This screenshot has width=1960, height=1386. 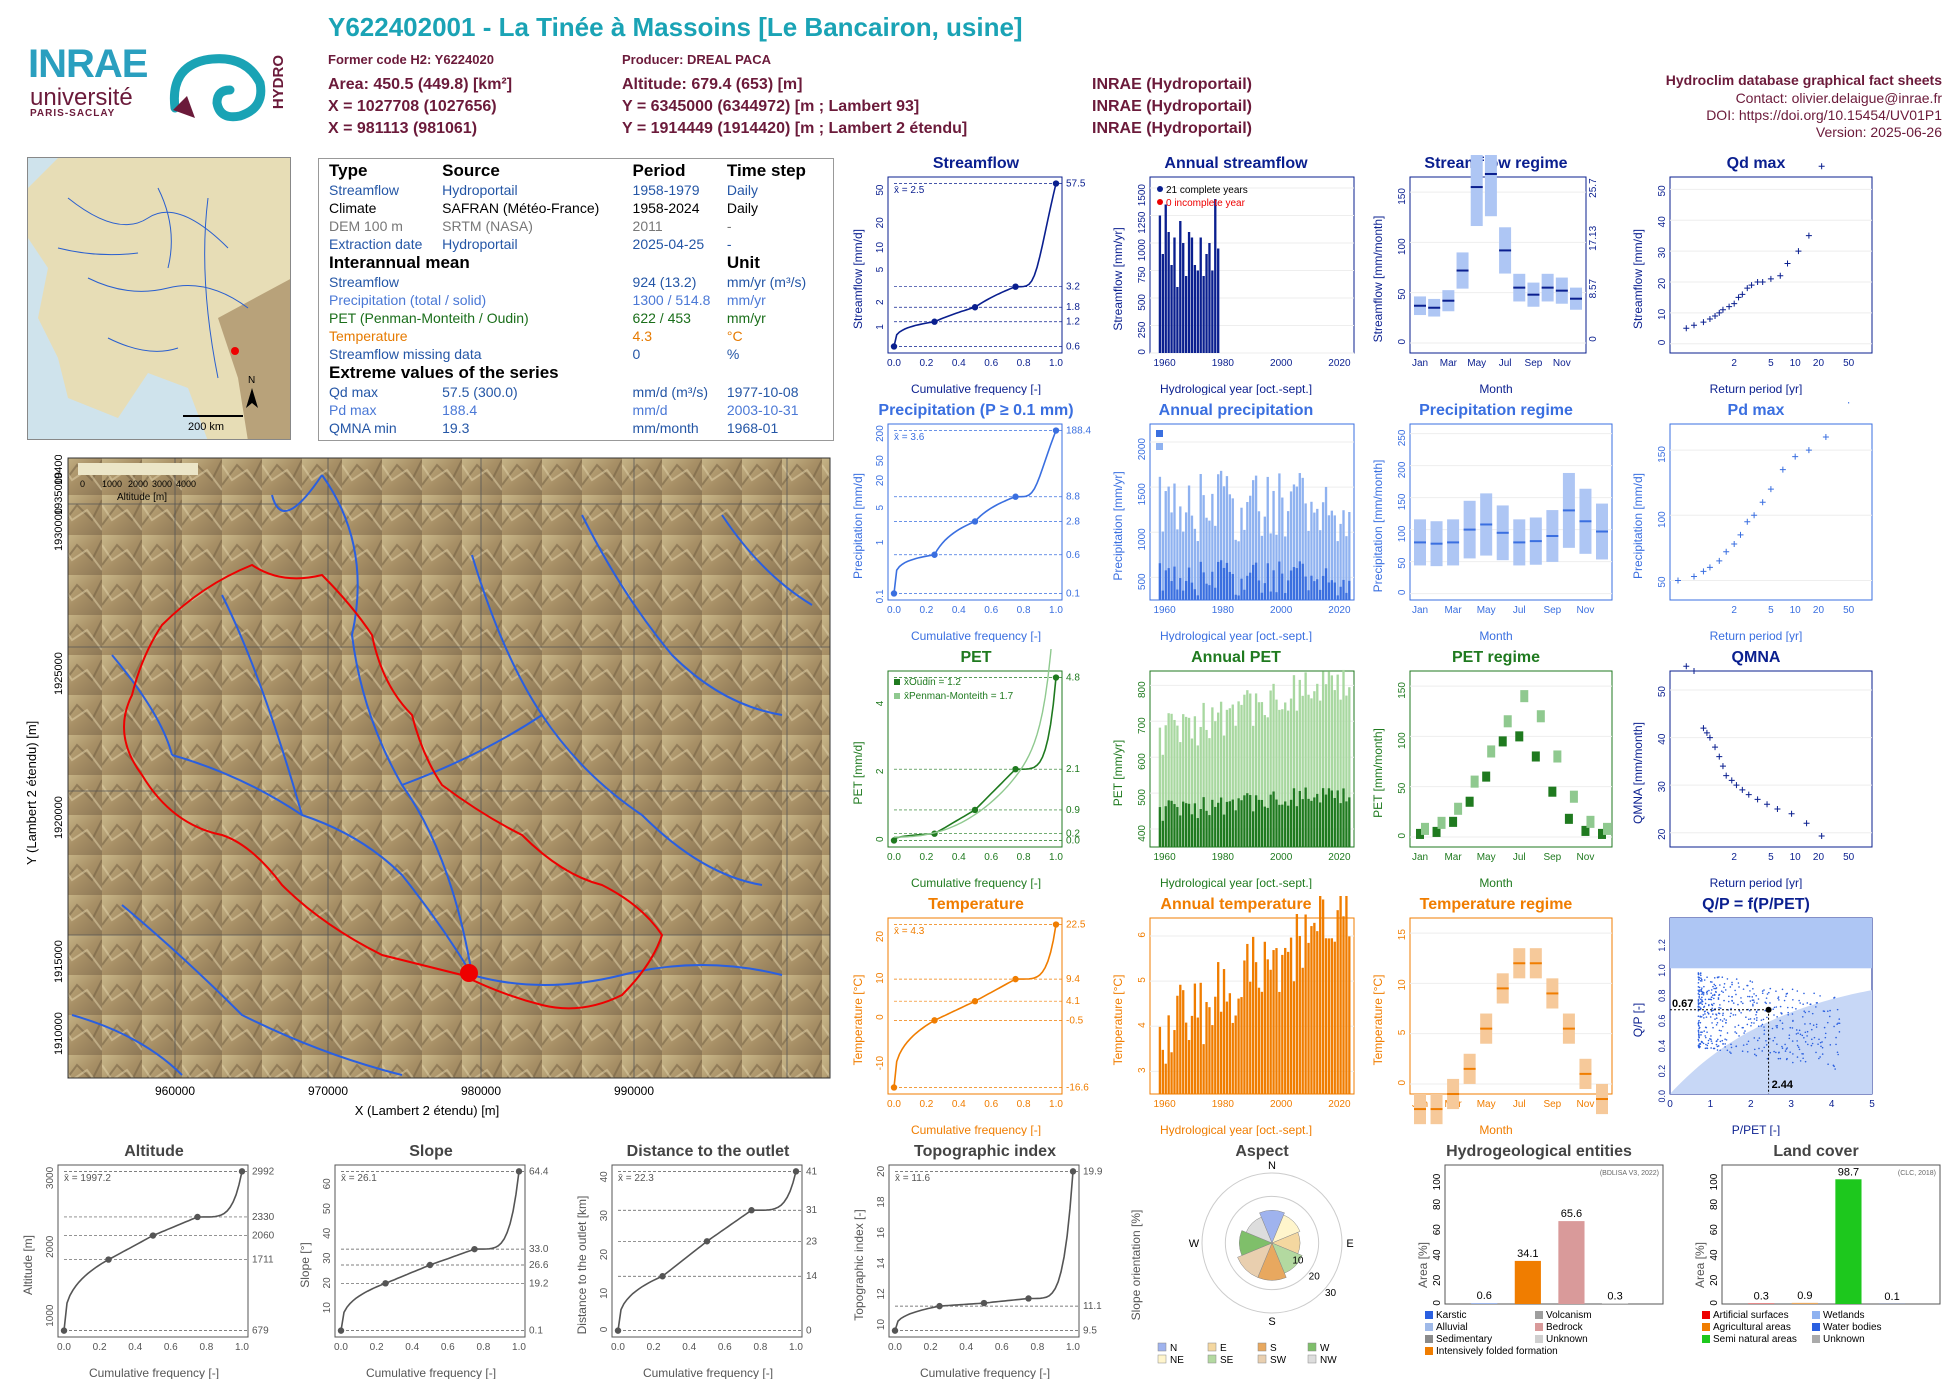 What do you see at coordinates (1164, 857) in the screenshot?
I see `x-tick-label: 1960` at bounding box center [1164, 857].